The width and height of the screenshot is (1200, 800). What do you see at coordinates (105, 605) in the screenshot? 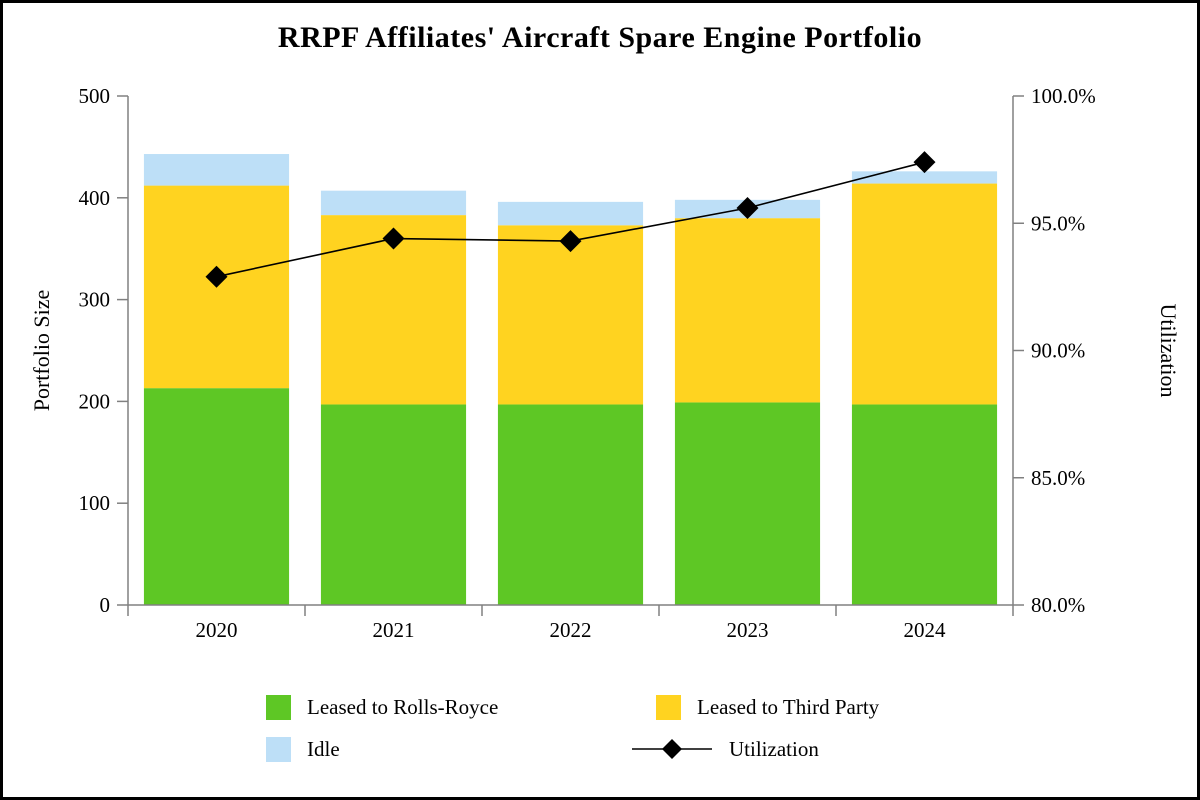
I see `left-axis-tick-label: 0` at bounding box center [105, 605].